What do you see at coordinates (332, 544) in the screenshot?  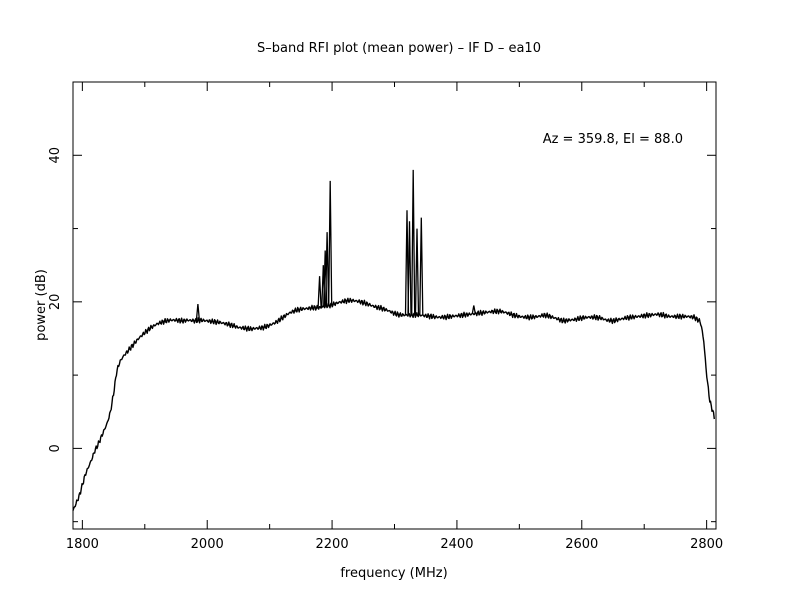 I see `x-tick-label: 2200` at bounding box center [332, 544].